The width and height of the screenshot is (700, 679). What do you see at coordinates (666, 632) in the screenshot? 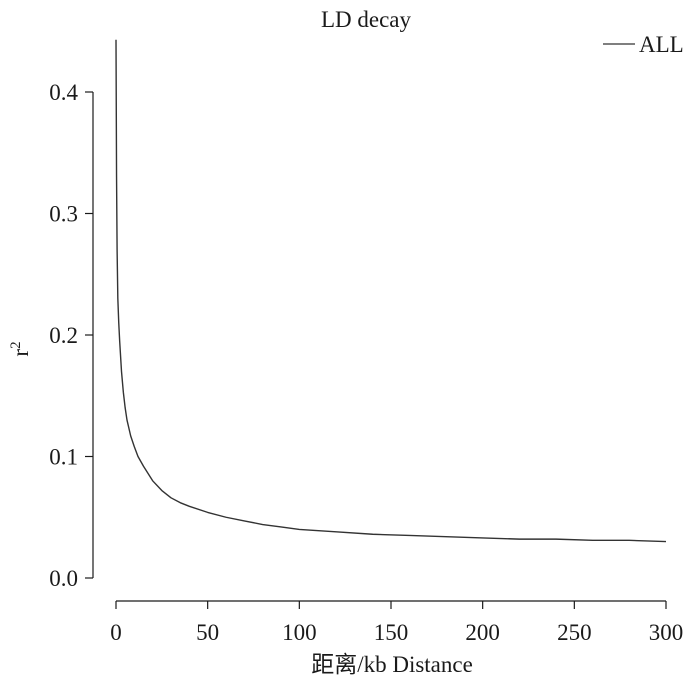
I see `x-tick-label: 300` at bounding box center [666, 632].